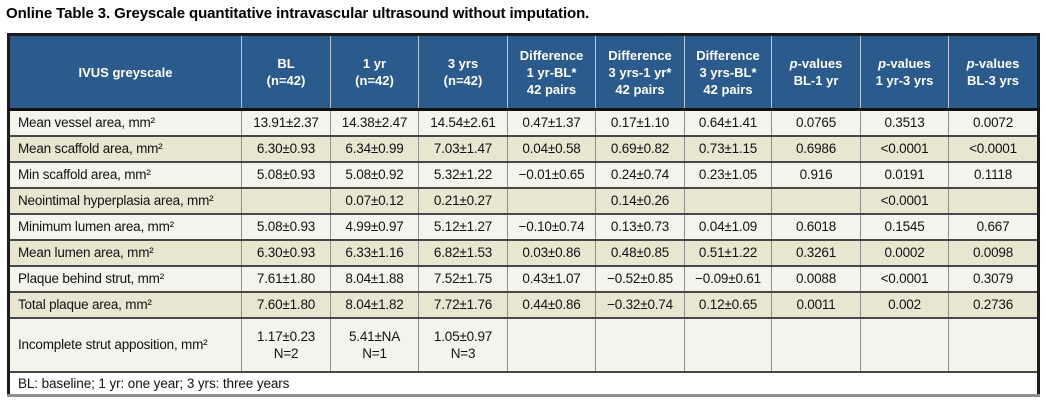  I want to click on cell-value: 0.0765, so click(816, 122).